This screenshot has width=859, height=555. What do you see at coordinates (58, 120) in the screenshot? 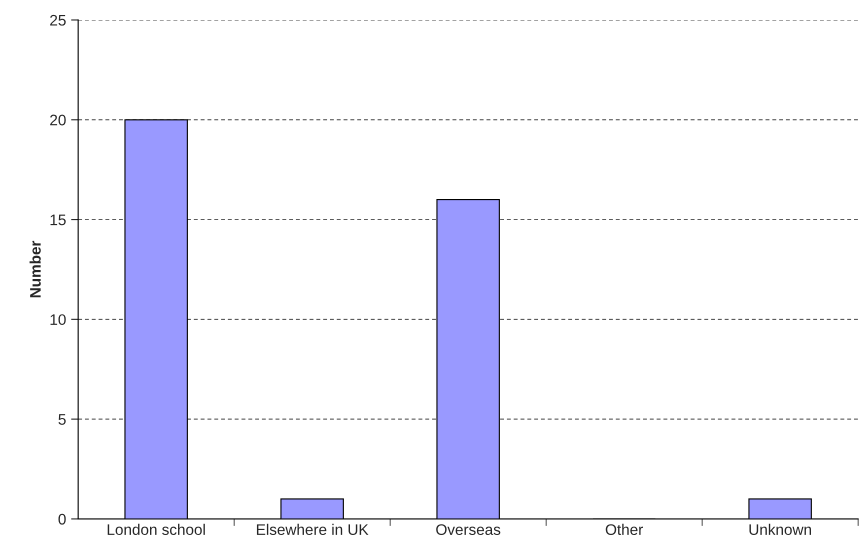
I see `y-tick-label: 20` at bounding box center [58, 120].